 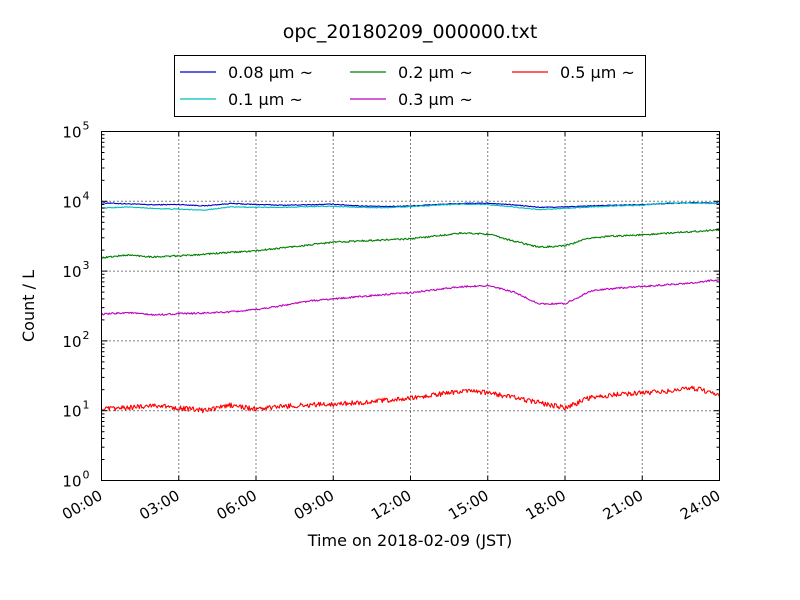 What do you see at coordinates (597, 72) in the screenshot?
I see `legend-label: 0.5 μm ~` at bounding box center [597, 72].